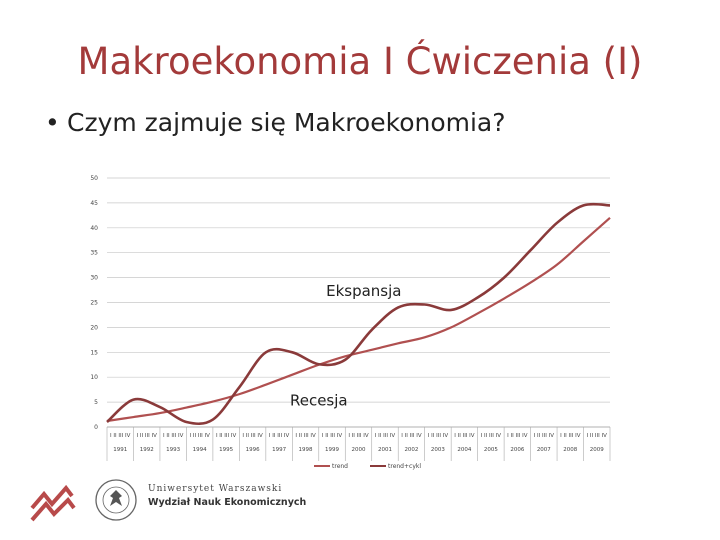 The width and height of the screenshot is (720, 540). I want to click on slide-title: Makroekonomia I Ćwiczenia (I), so click(360, 61).